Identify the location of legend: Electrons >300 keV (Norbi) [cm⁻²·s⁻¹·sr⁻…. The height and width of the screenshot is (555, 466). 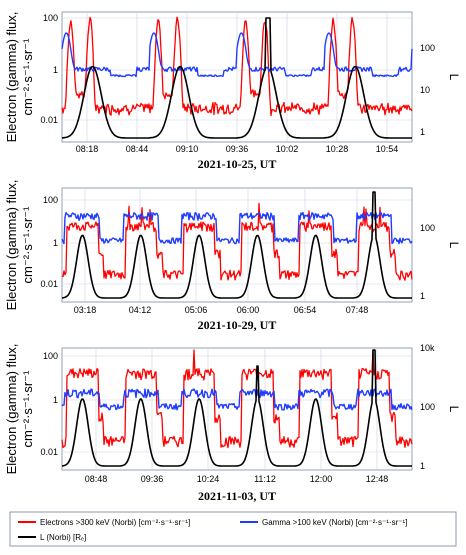
(233, 529).